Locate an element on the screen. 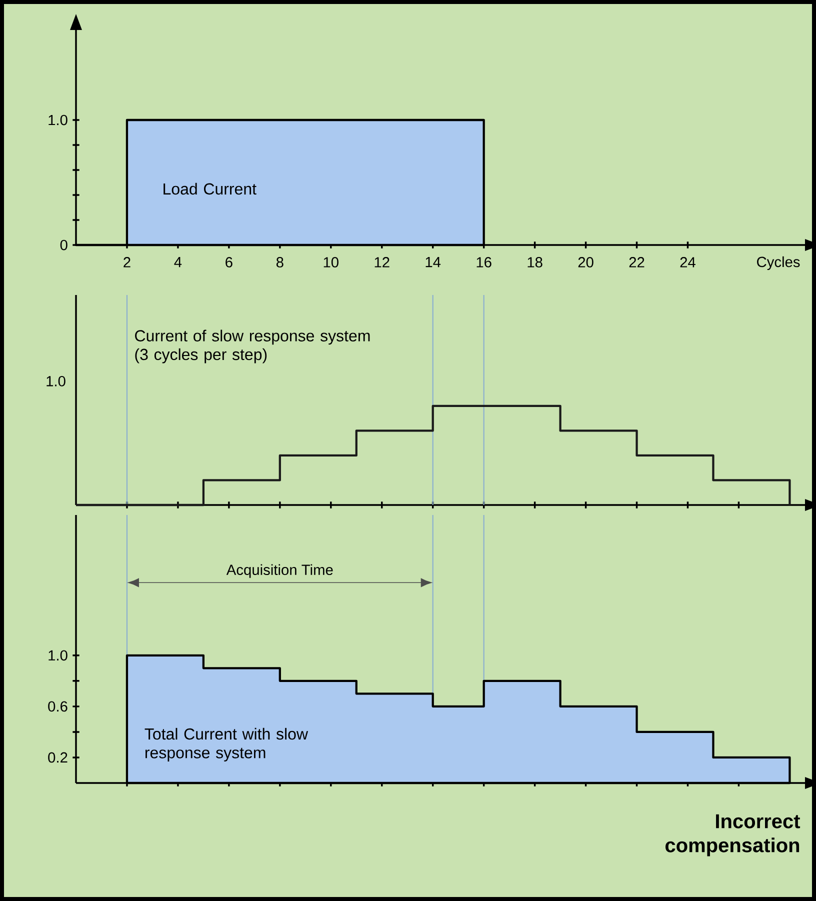 Image resolution: width=816 pixels, height=901 pixels. x-tick-label: 16 is located at coordinates (484, 262).